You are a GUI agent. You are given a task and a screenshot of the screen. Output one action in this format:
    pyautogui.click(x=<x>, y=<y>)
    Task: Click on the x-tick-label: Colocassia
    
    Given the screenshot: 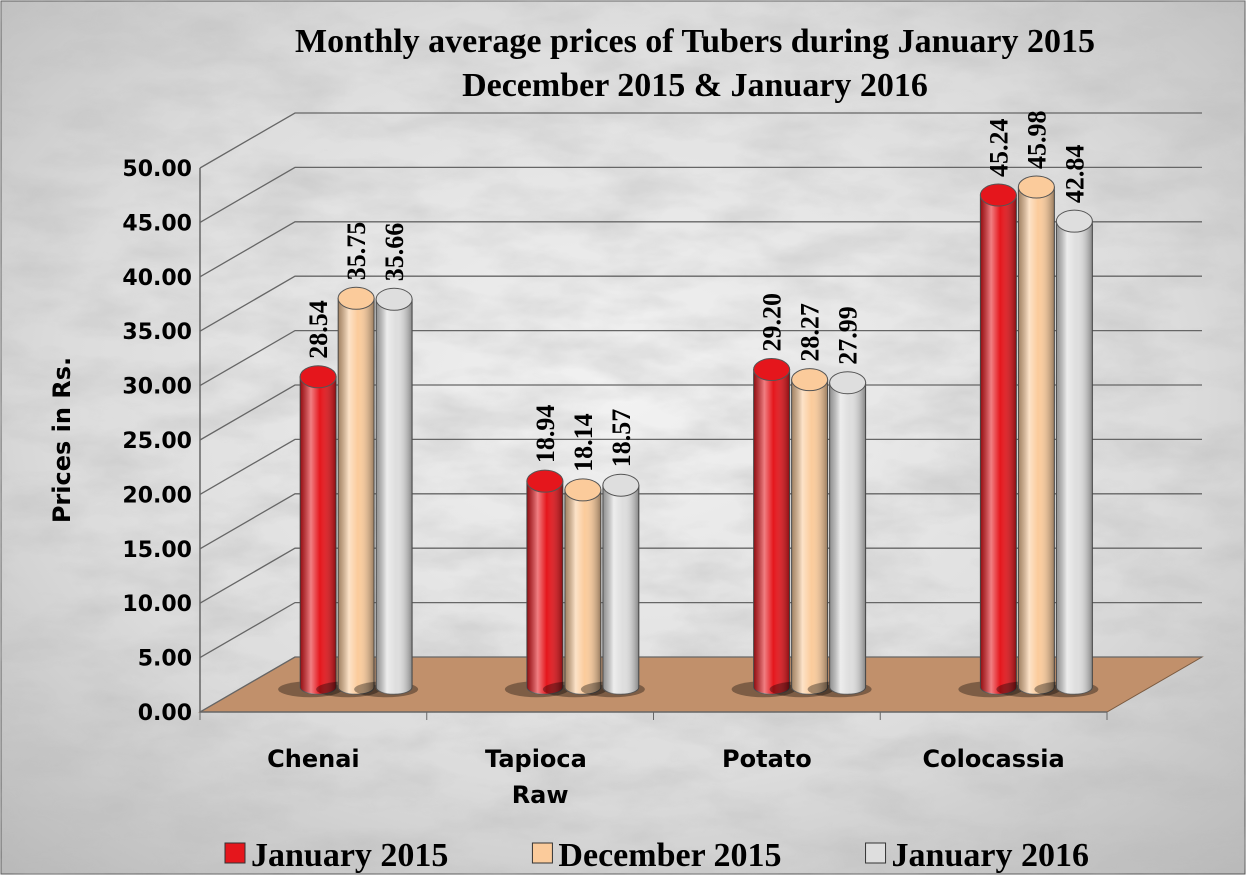 What is the action you would take?
    pyautogui.click(x=994, y=759)
    